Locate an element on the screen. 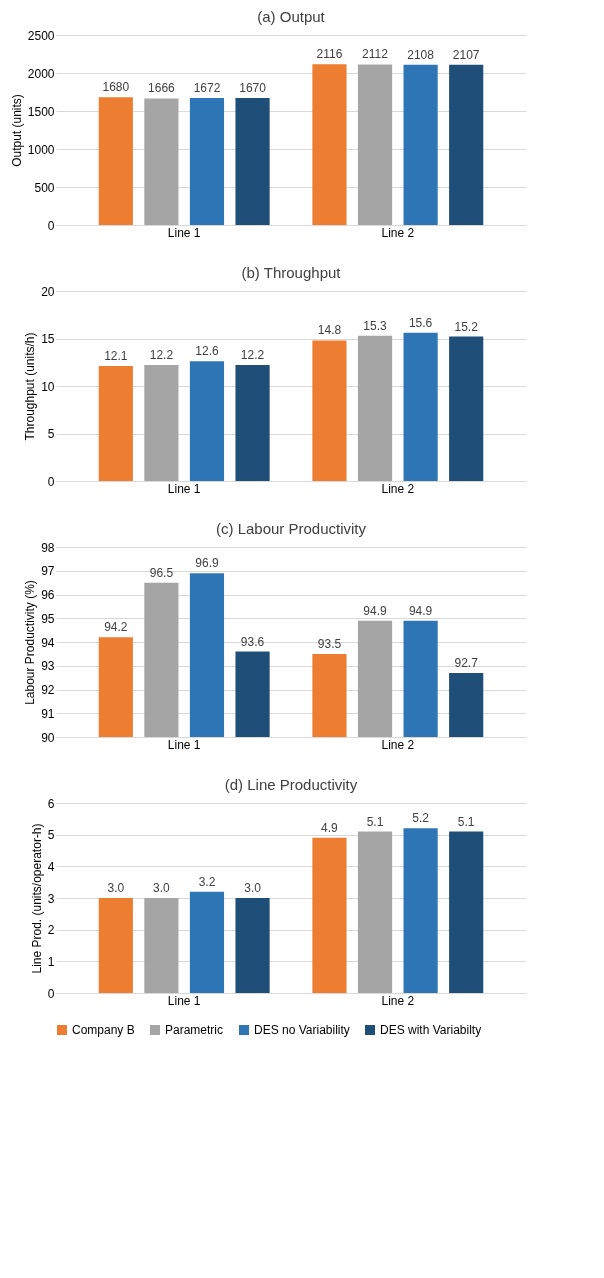  y-tick-label: 10 is located at coordinates (48, 386).